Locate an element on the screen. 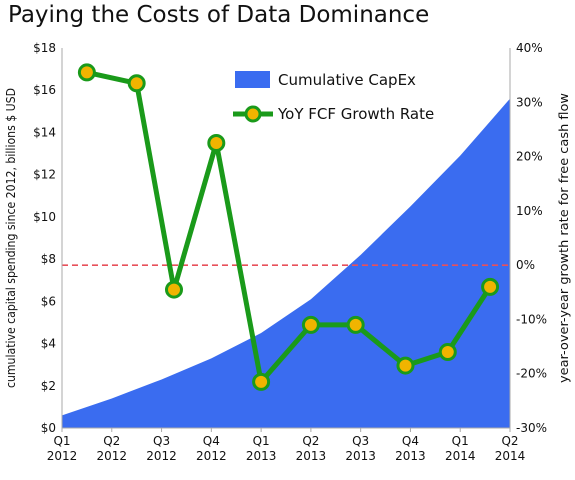  right-tick-label: 0% is located at coordinates (525, 265).